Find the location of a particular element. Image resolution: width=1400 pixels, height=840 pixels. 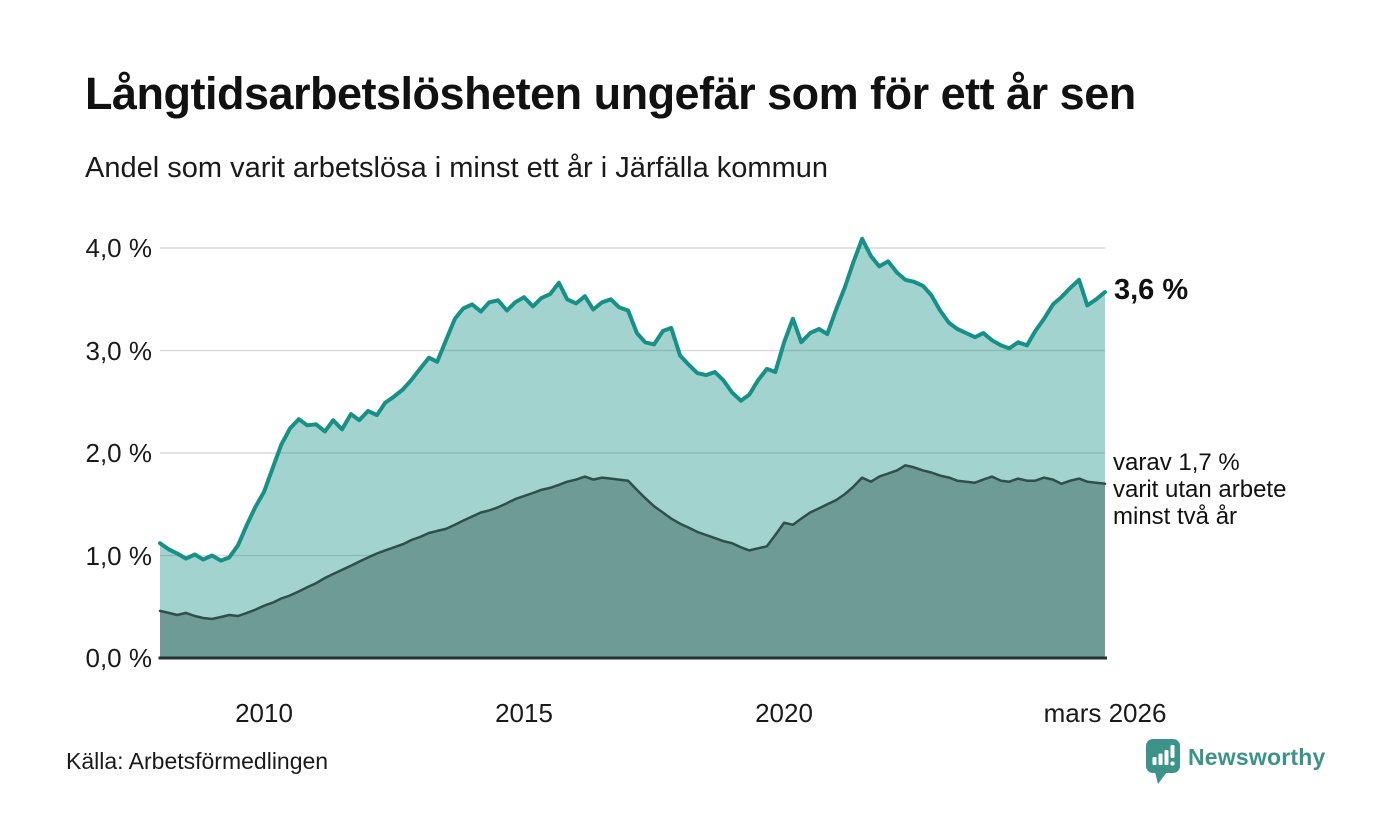

series2-annotation-line1: varav 1,7 % is located at coordinates (1176, 462).